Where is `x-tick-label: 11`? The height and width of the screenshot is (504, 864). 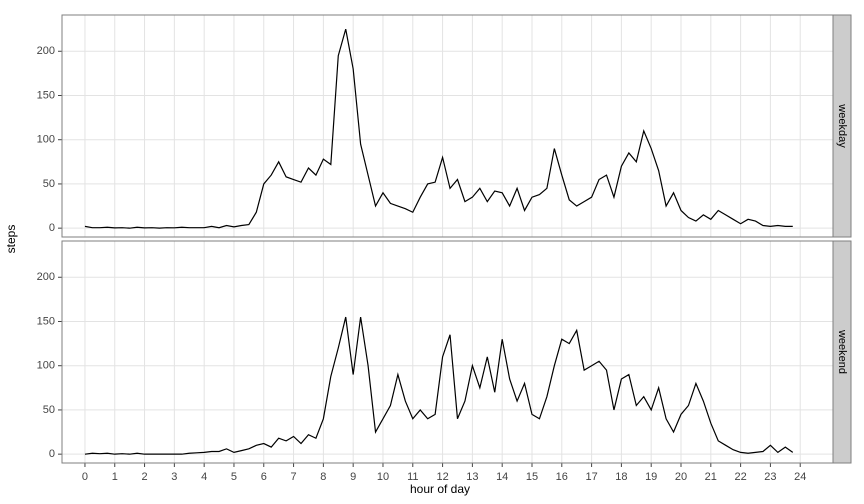 x-tick-label: 11 is located at coordinates (412, 477).